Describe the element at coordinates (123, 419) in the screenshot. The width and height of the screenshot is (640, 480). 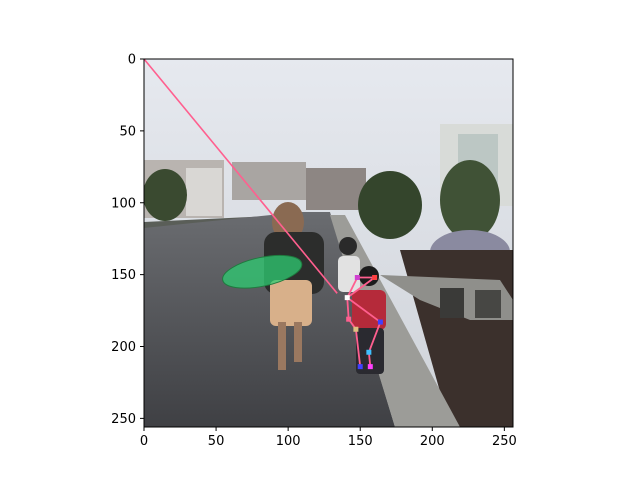
I see `y-tick-label: 250` at that location.